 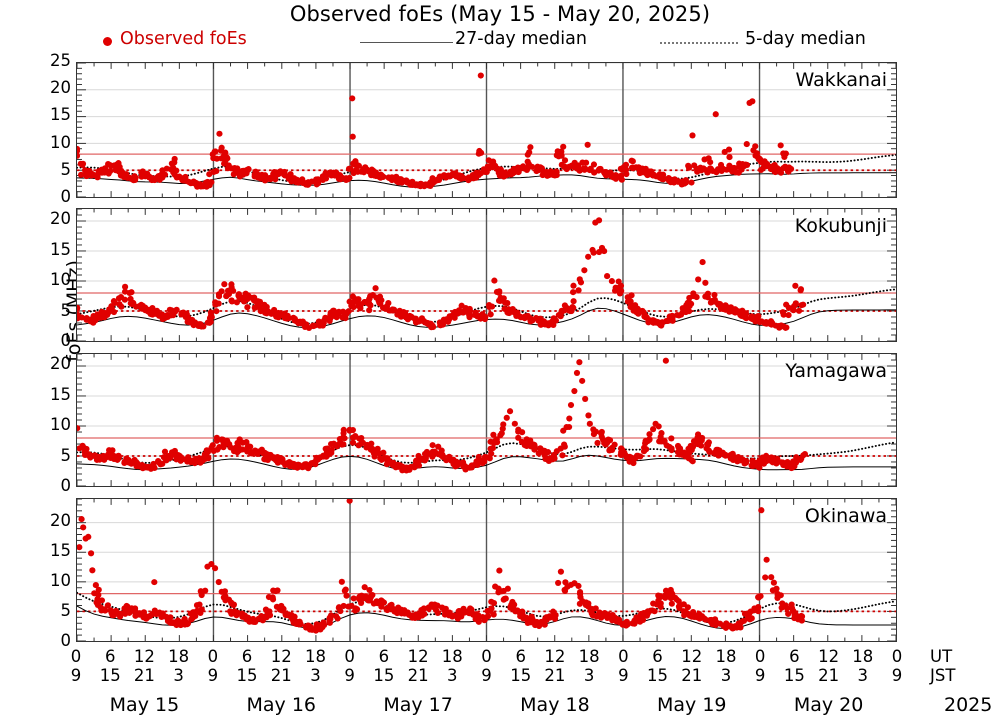 What do you see at coordinates (315, 656) in the screenshot?
I see `x-tick-ut-7: 18` at bounding box center [315, 656].